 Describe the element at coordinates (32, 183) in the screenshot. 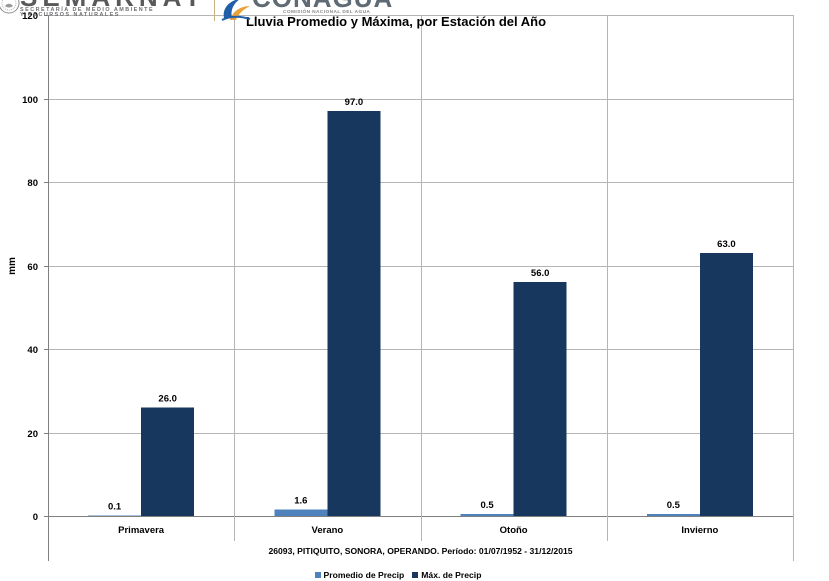

I see `y-tick-label: 80` at that location.